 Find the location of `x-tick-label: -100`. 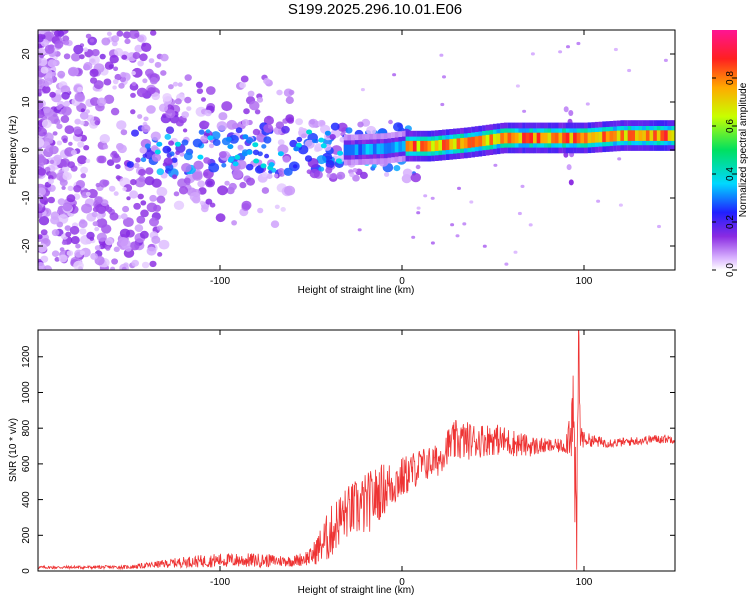

x-tick-label: -100 is located at coordinates (220, 582).